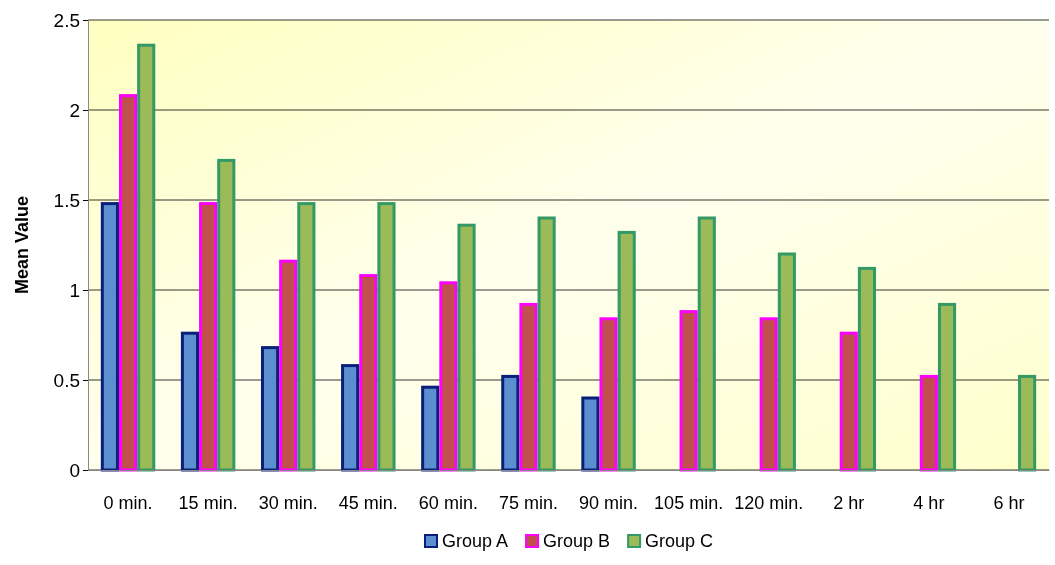 This screenshot has height=565, width=1055. I want to click on y-tick-label: 2, so click(74, 110).